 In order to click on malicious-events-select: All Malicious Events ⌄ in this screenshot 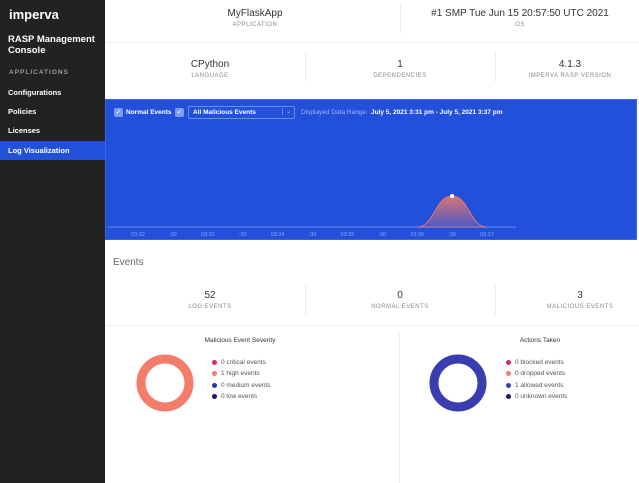, I will do `click(241, 112)`.